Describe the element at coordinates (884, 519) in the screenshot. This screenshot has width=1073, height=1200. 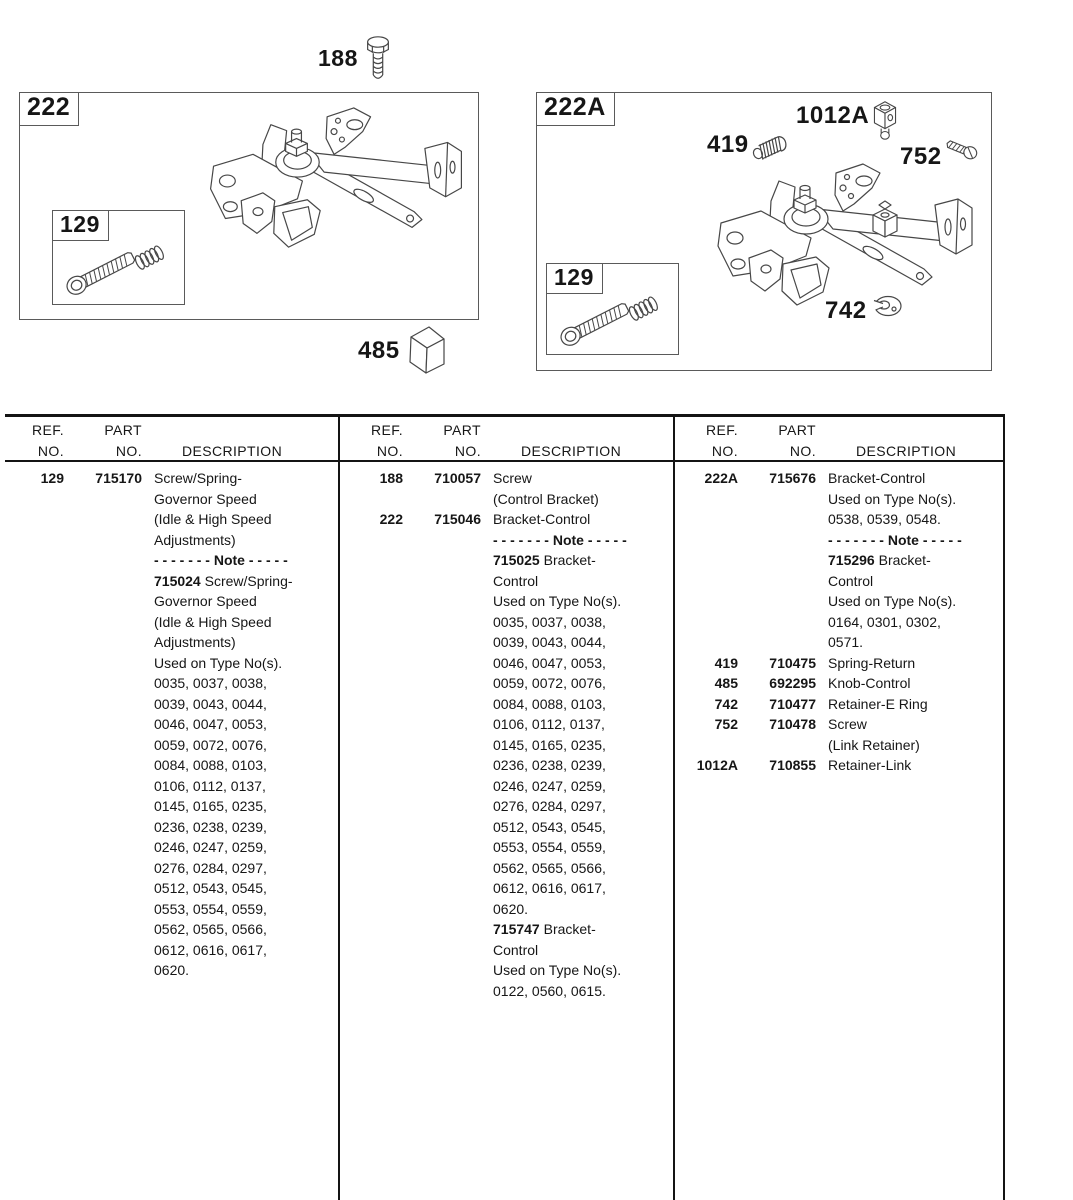
I see `description-line: 0538, 0539, 0548.` at that location.